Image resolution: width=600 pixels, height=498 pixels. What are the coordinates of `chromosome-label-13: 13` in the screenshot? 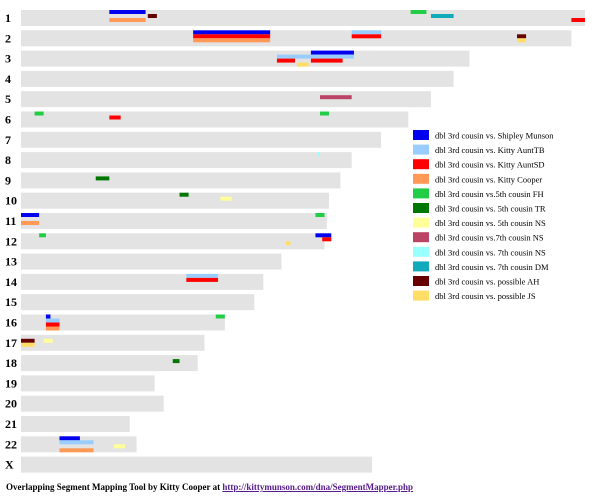 It's located at (11, 262).